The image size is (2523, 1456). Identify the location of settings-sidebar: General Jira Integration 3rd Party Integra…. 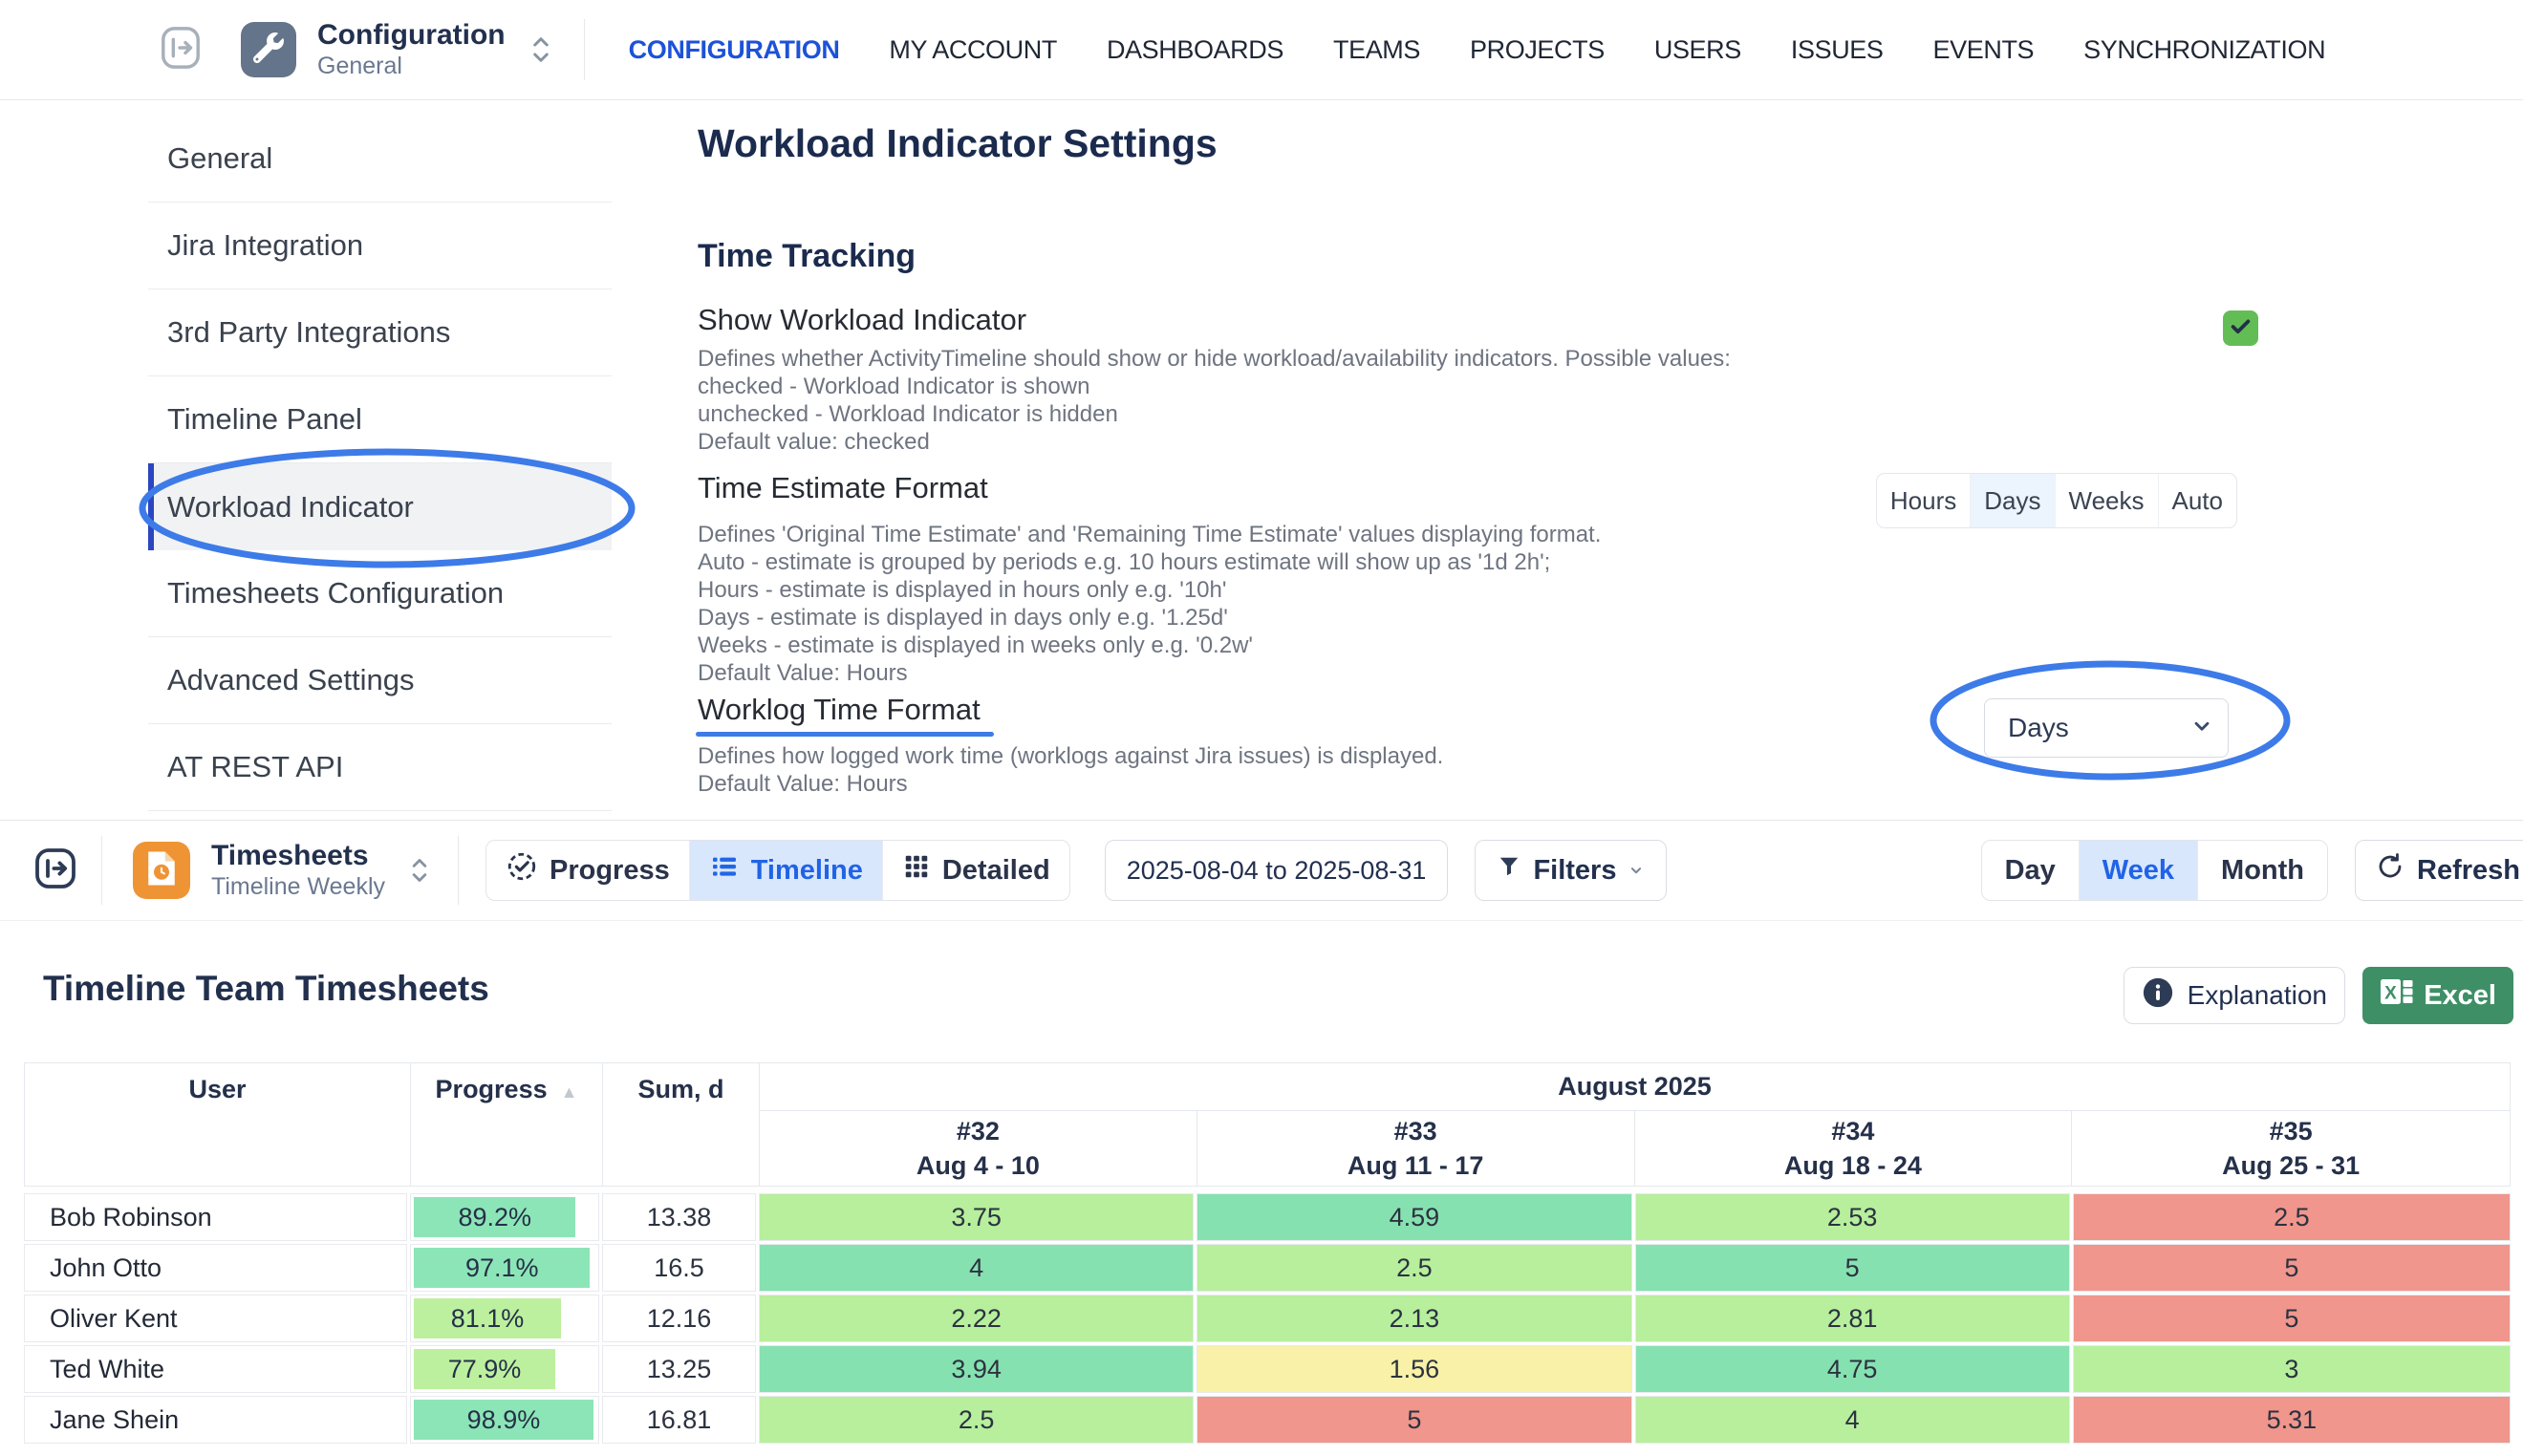
(380, 460).